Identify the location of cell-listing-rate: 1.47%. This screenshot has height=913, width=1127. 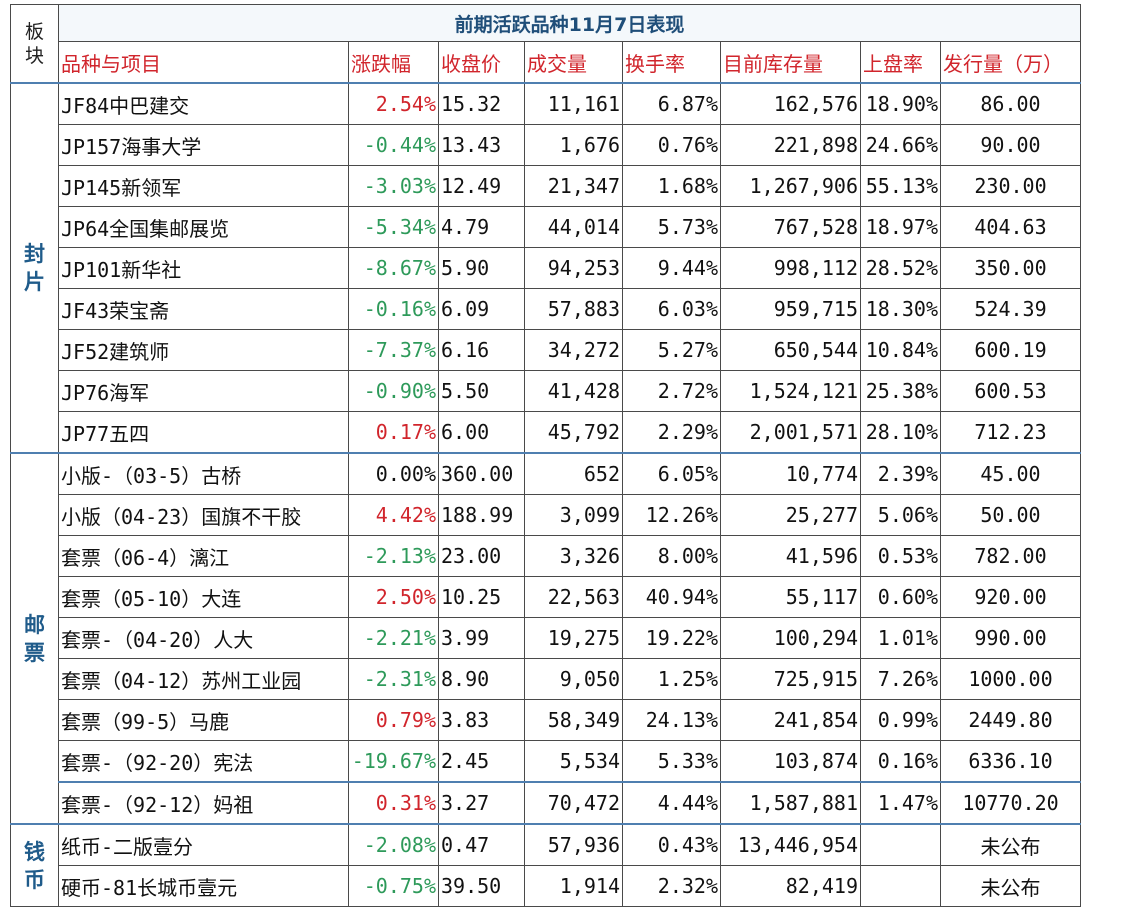
(900, 803).